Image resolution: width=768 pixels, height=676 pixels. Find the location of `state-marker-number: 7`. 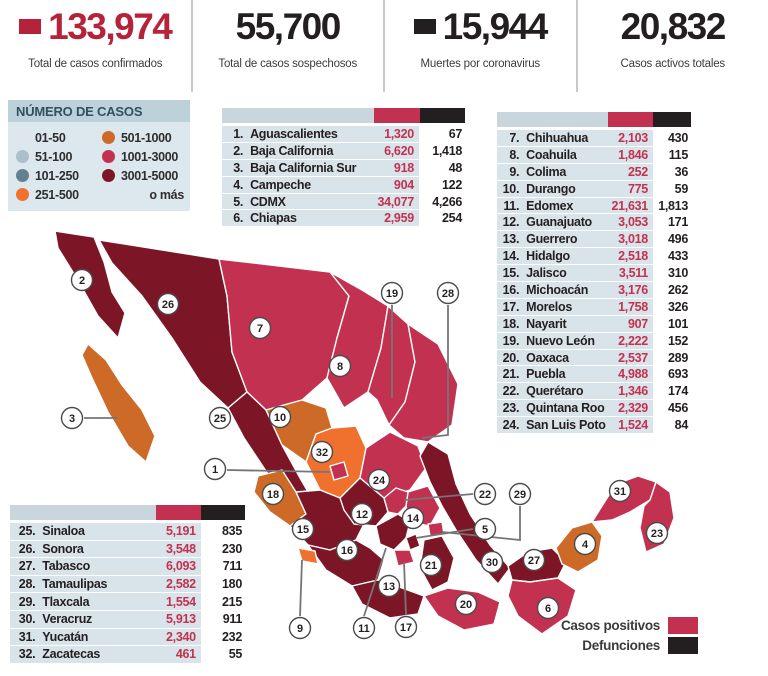

state-marker-number: 7 is located at coordinates (260, 329).